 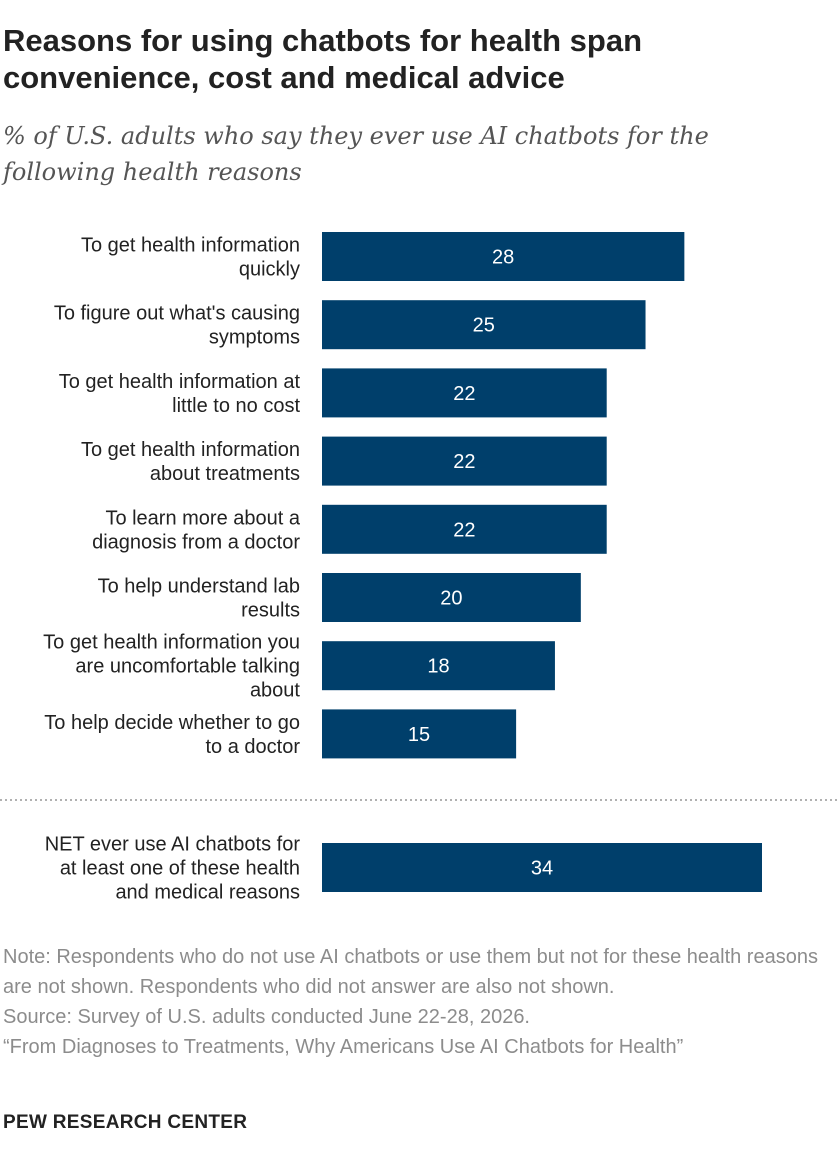 I want to click on brand-logo-text: PEW RESEARCH CENTER, so click(x=125, y=1122).